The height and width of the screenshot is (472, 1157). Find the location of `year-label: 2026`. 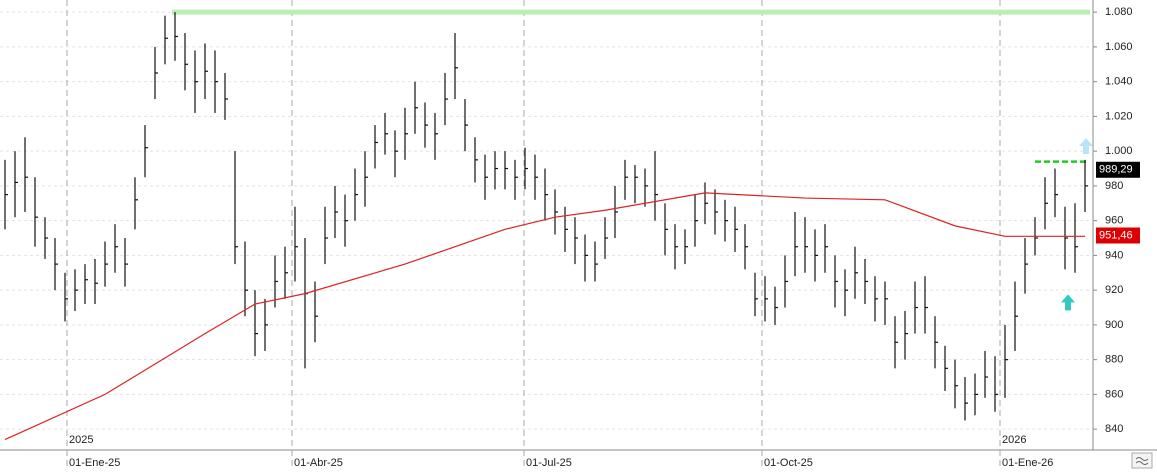

year-label: 2026 is located at coordinates (1014, 440).